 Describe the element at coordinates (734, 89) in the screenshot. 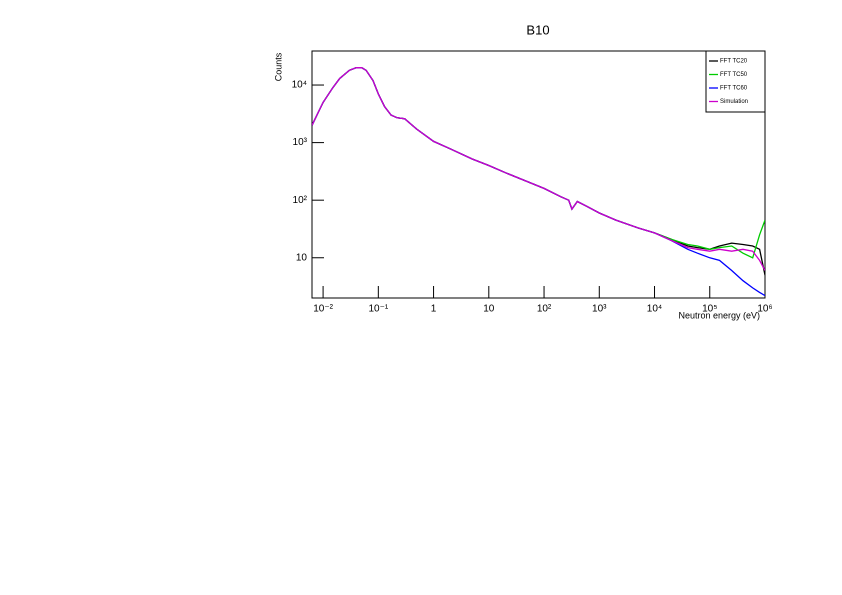

I see `legend-label: FFT TC60` at that location.